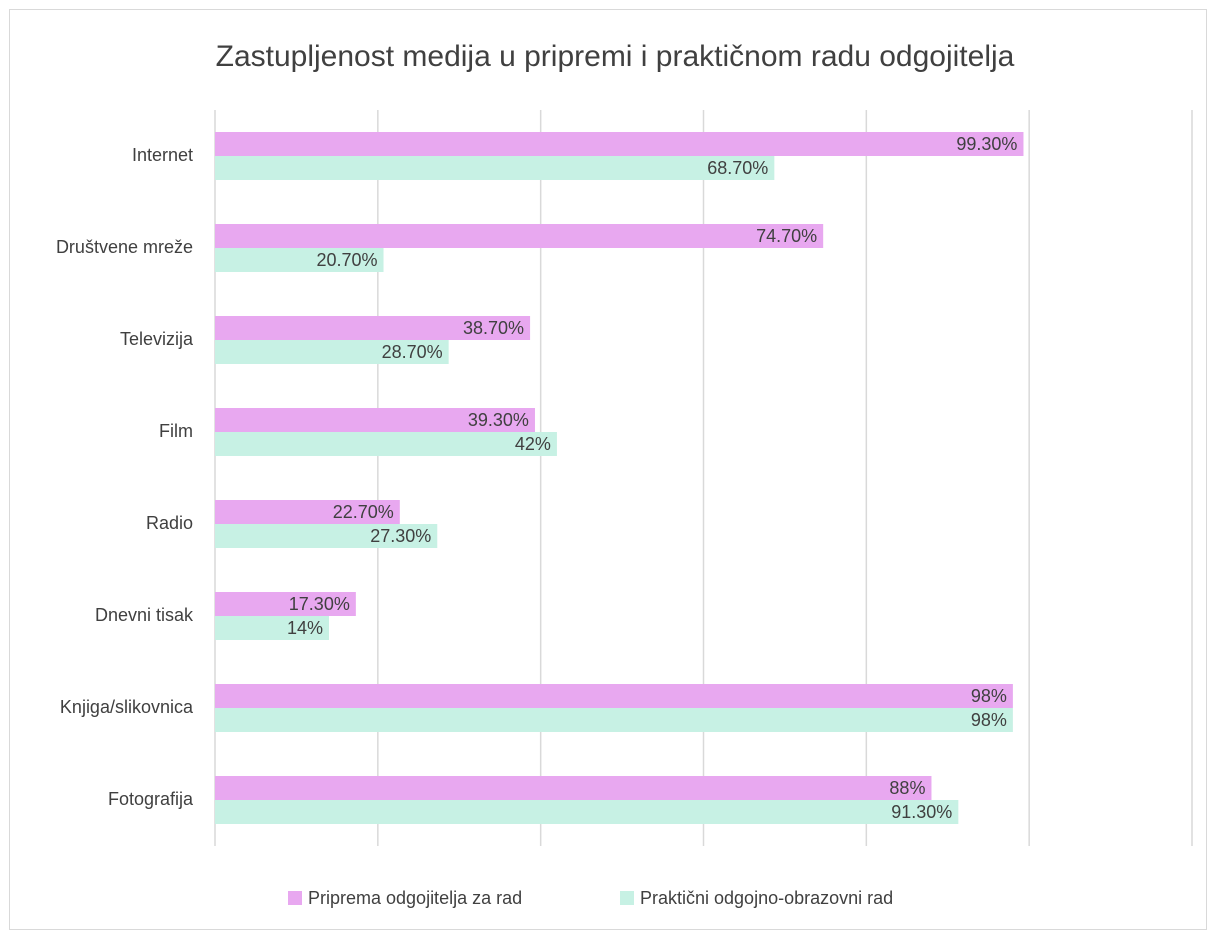  Describe the element at coordinates (533, 444) in the screenshot. I see `data-label: 42%` at that location.